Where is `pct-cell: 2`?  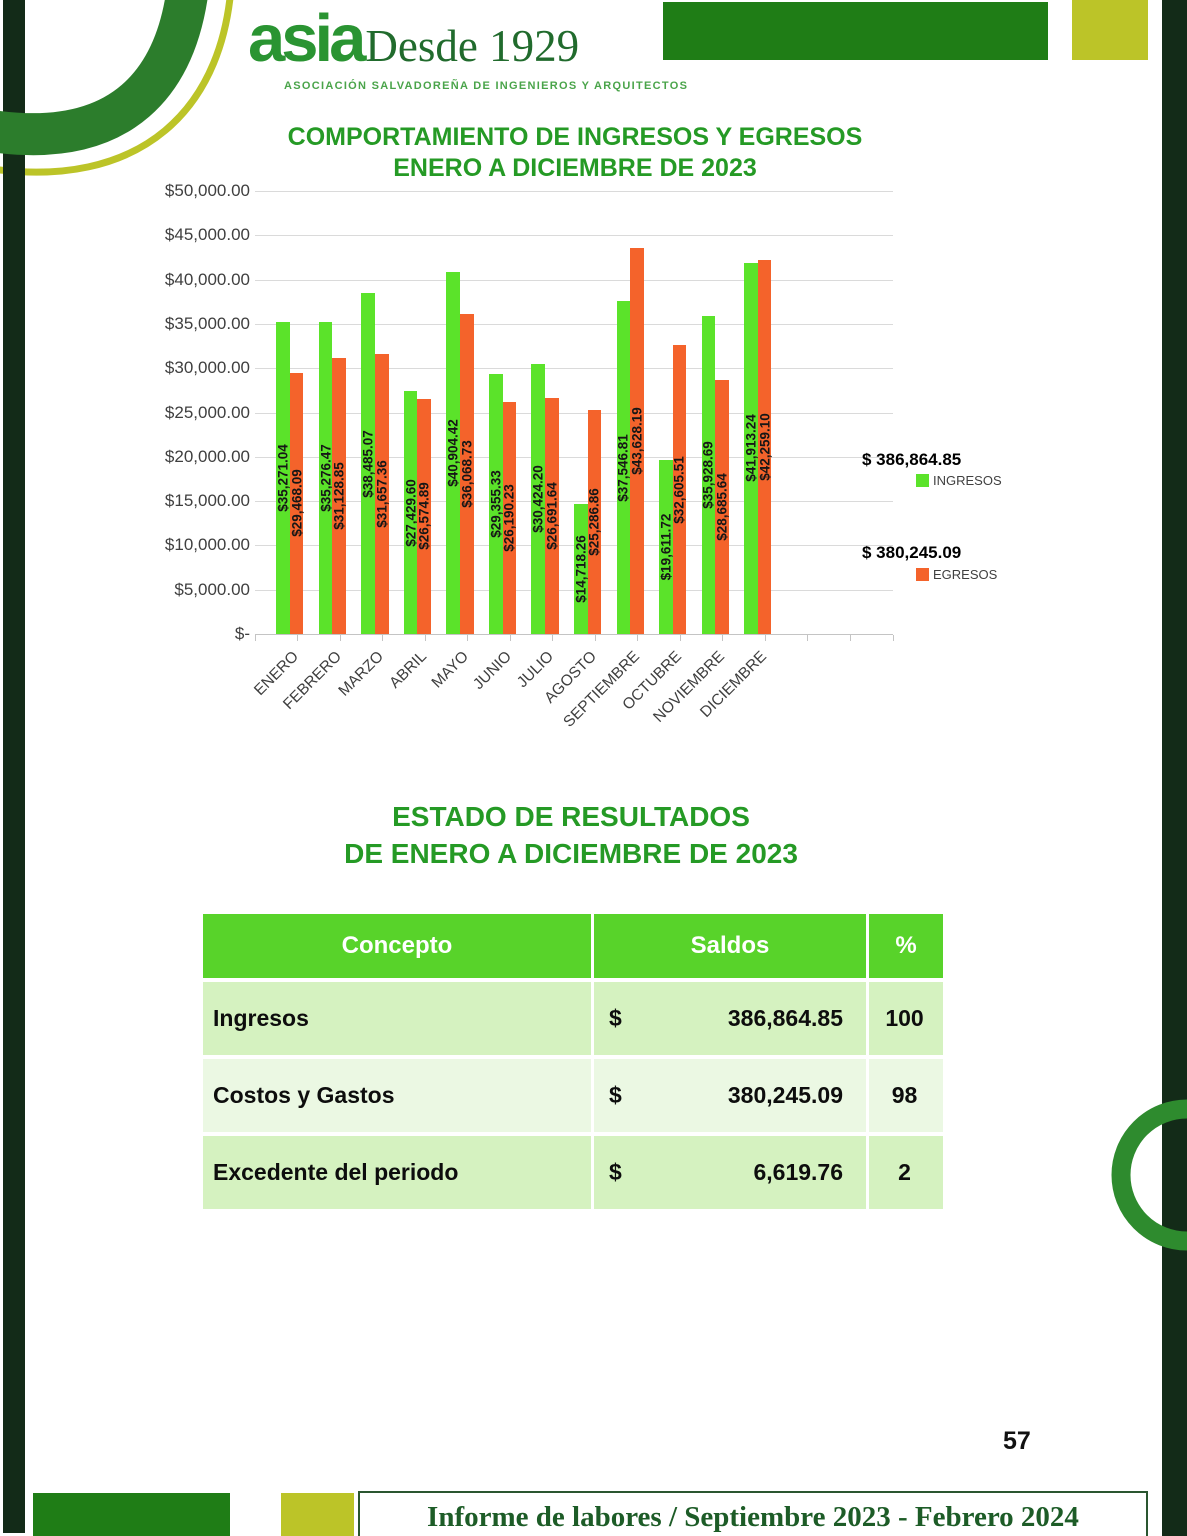 pct-cell: 2 is located at coordinates (906, 1172).